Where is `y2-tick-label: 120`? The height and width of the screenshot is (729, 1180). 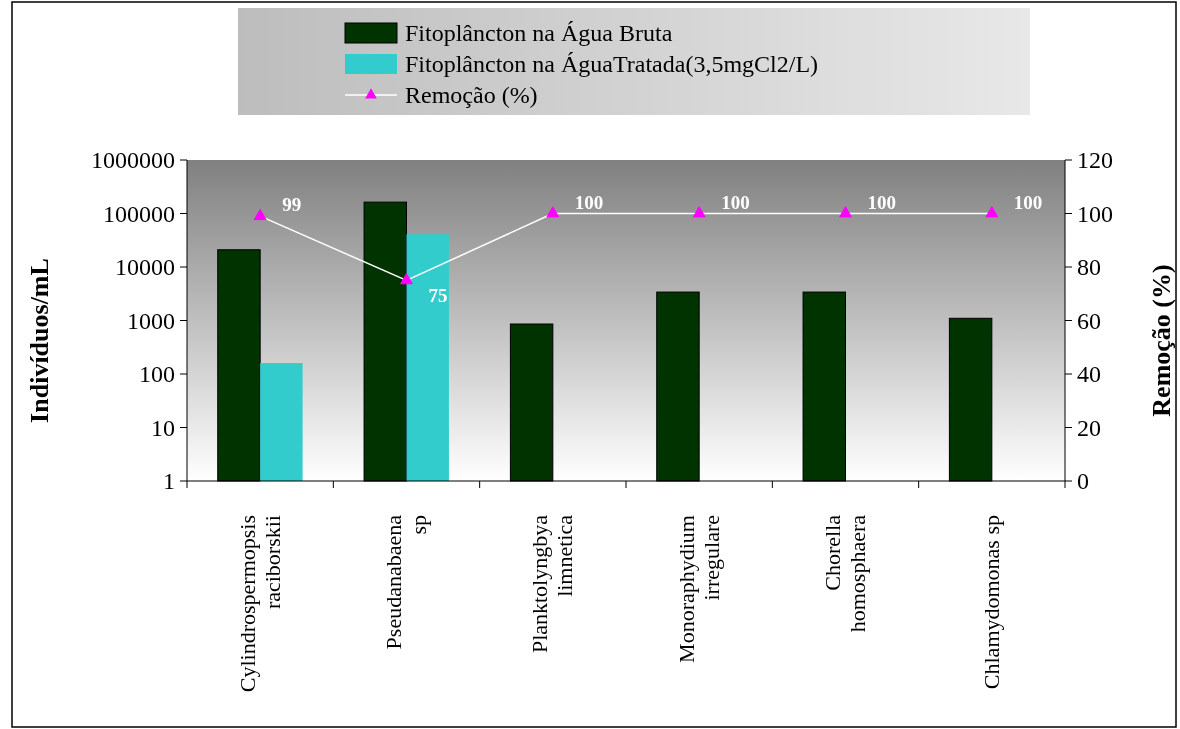 y2-tick-label: 120 is located at coordinates (1095, 160).